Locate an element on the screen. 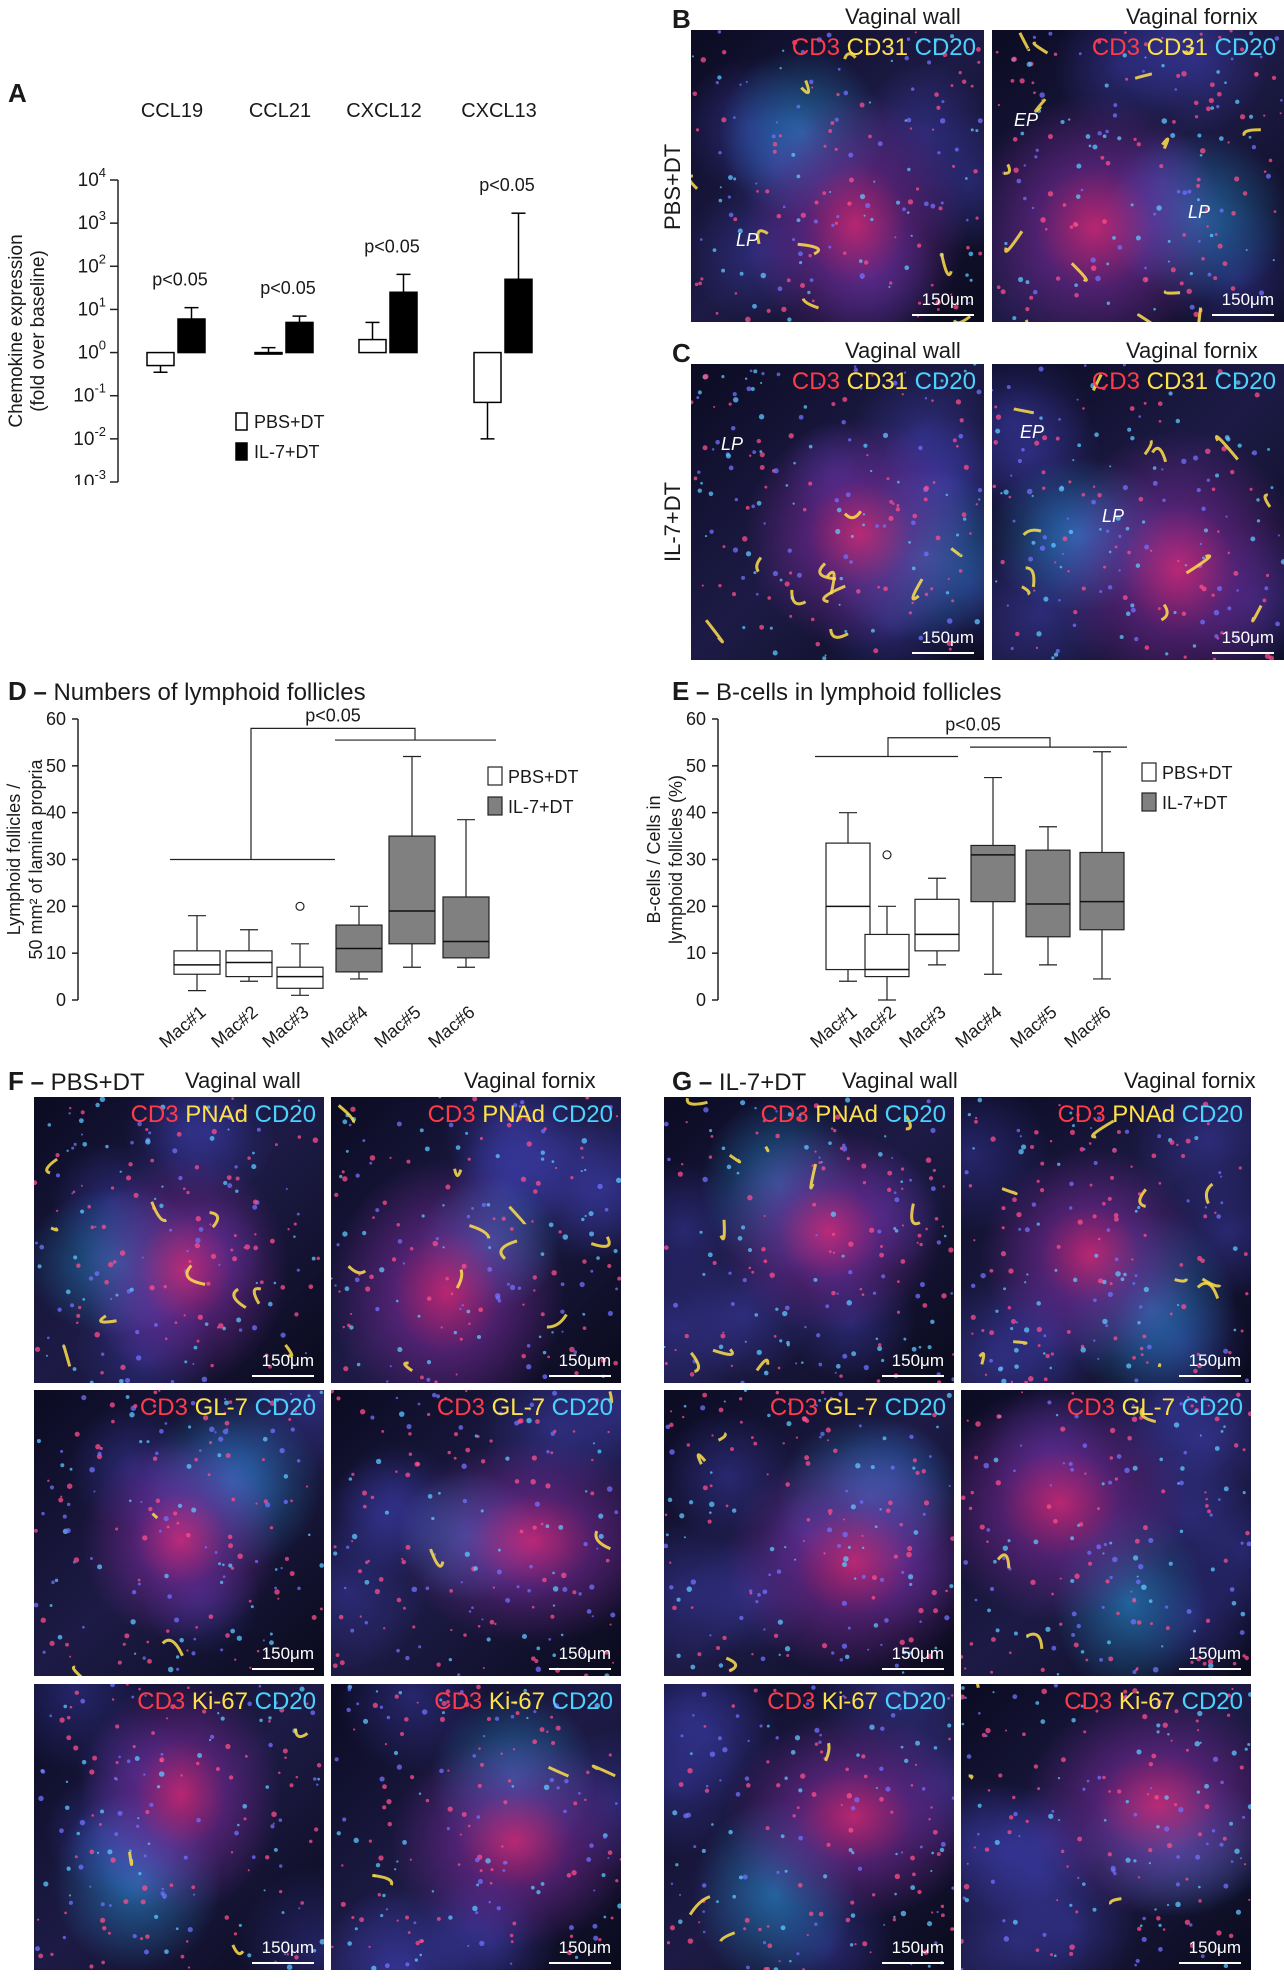  micrograph-texture is located at coordinates (179, 1533).